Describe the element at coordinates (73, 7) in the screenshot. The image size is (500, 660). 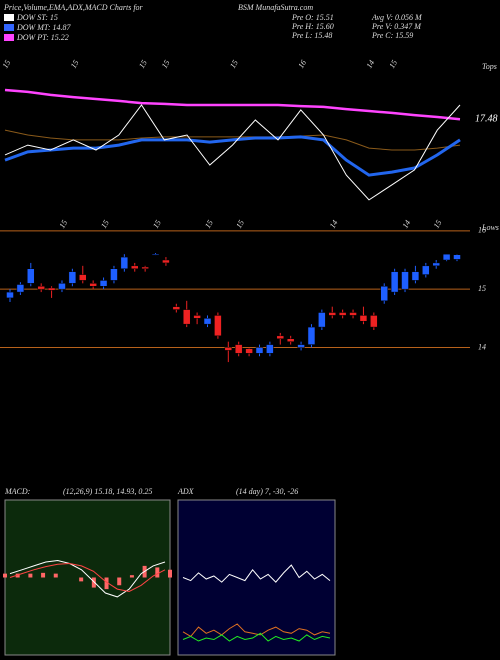
I see `title: Price,Volume,EMA,ADX,MACD Charts for` at that location.